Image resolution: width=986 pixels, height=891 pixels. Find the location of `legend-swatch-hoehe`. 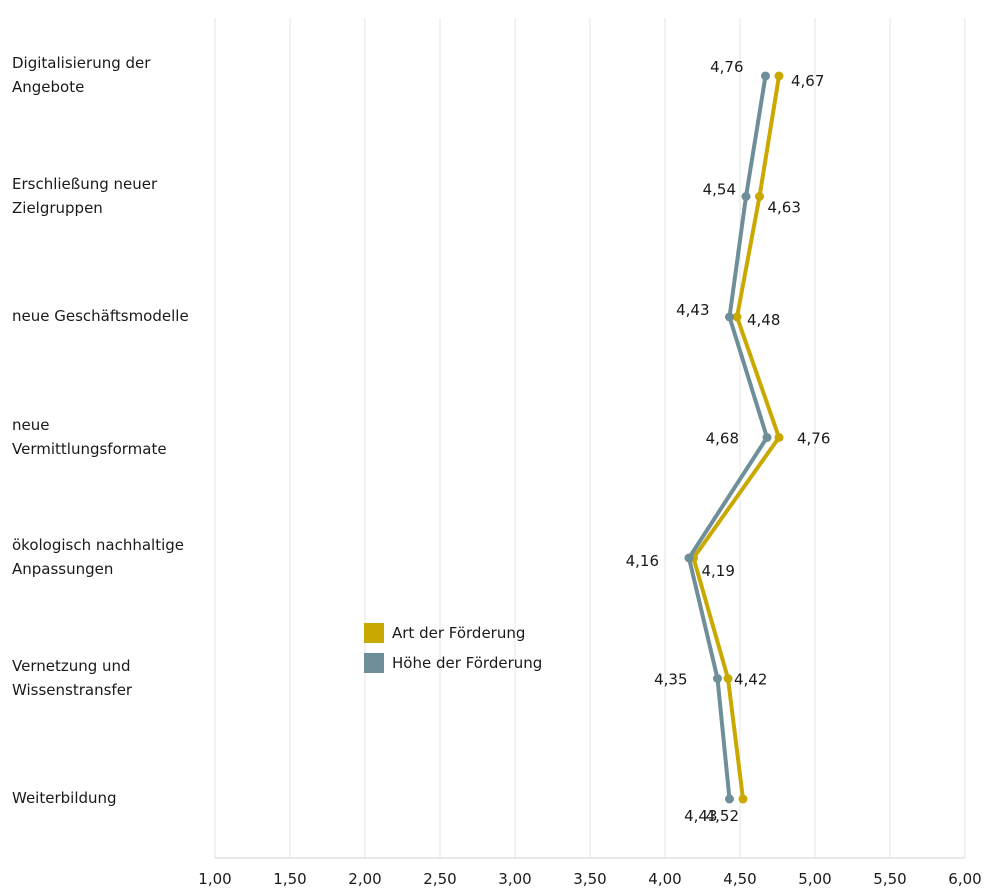

legend-swatch-hoehe is located at coordinates (374, 663).